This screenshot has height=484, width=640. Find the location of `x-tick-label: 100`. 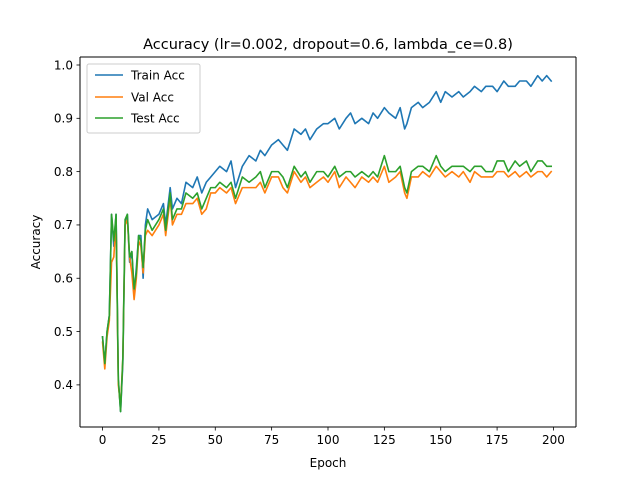

x-tick-label: 100 is located at coordinates (328, 440).